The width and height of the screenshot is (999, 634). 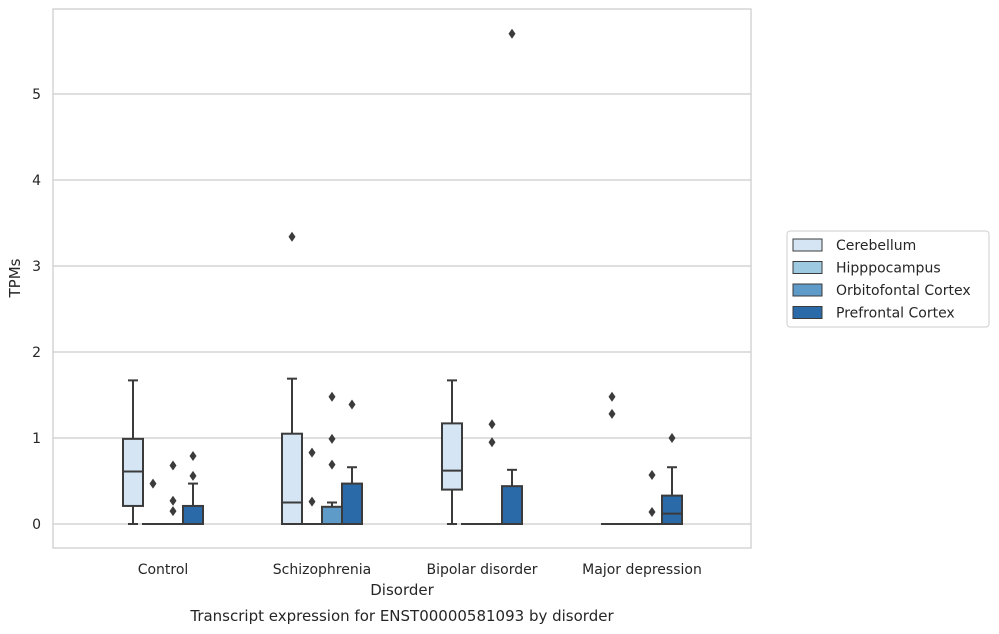 I want to click on legend-label: Hipppocampus, so click(x=888, y=269).